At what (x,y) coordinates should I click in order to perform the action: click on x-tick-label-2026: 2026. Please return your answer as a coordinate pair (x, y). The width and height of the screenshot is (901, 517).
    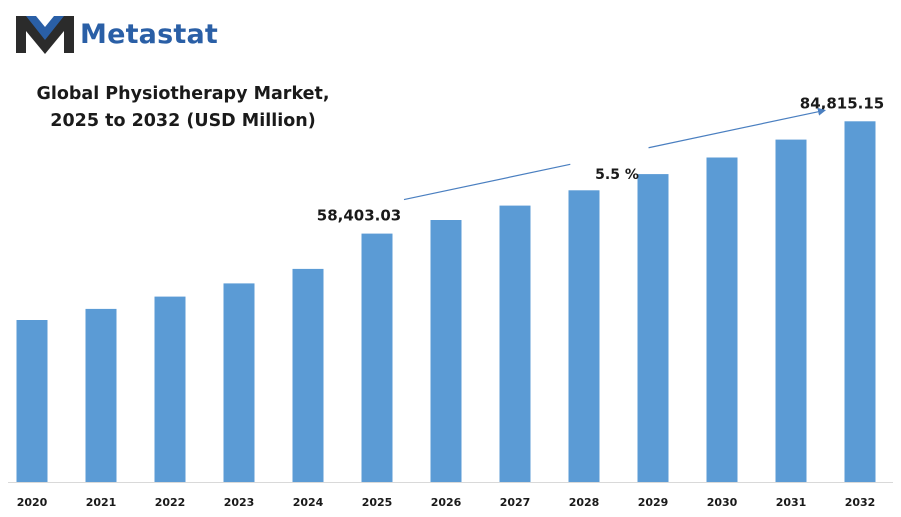
    Looking at the image, I should click on (446, 502).